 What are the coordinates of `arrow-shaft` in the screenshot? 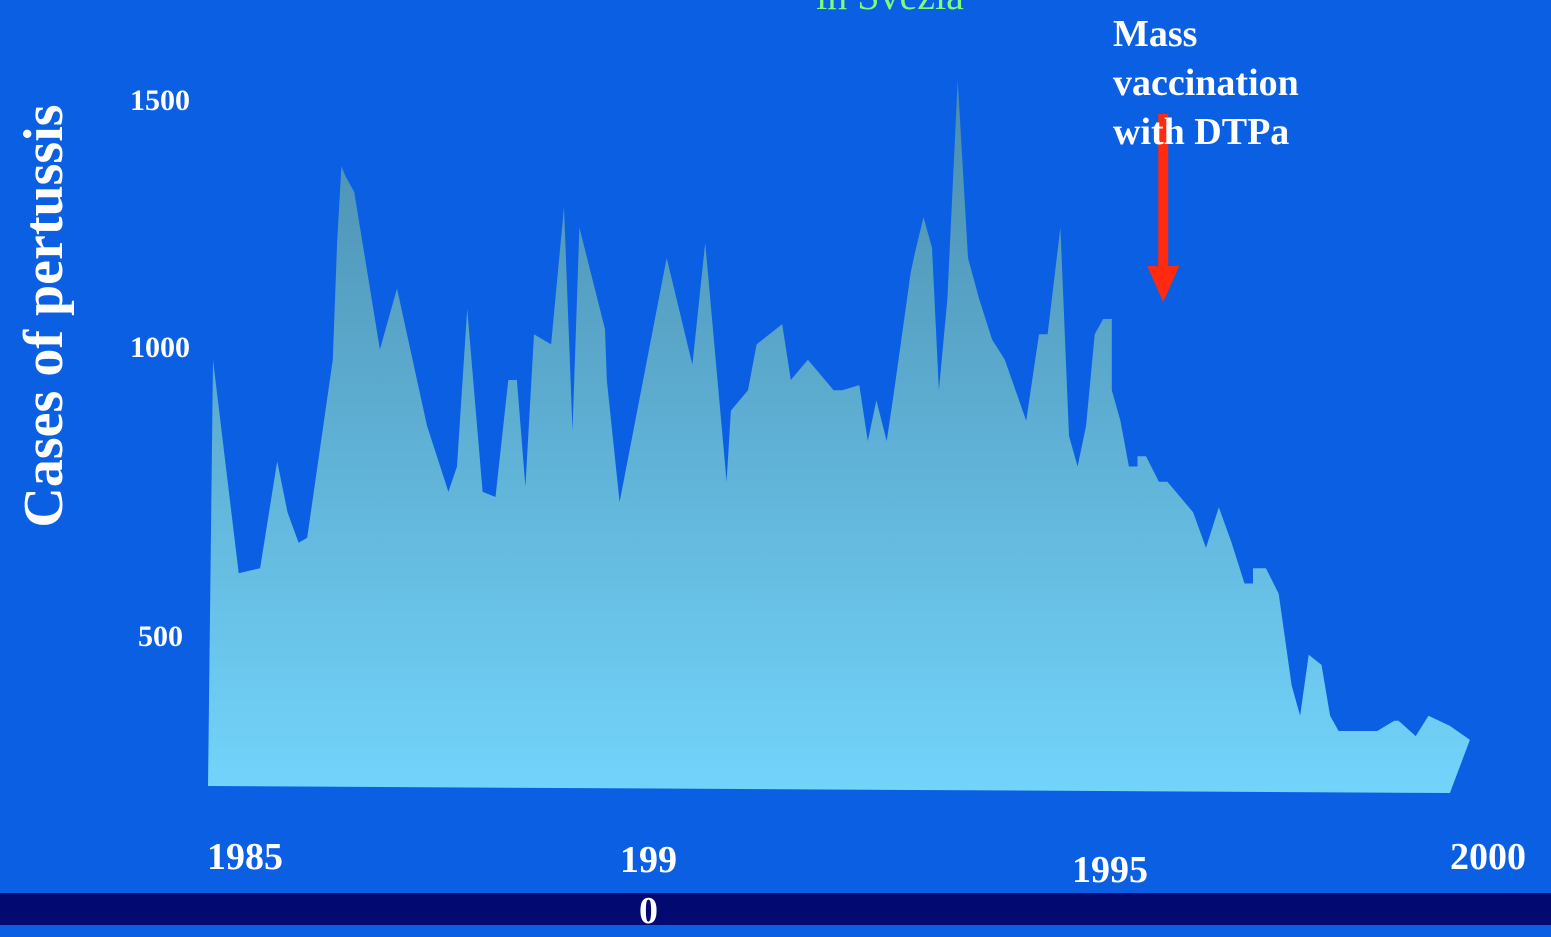 It's located at (1163, 193).